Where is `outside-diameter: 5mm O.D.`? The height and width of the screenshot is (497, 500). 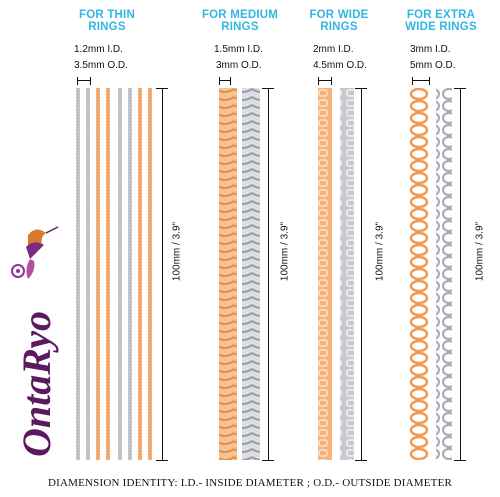 outside-diameter: 5mm O.D. is located at coordinates (433, 65).